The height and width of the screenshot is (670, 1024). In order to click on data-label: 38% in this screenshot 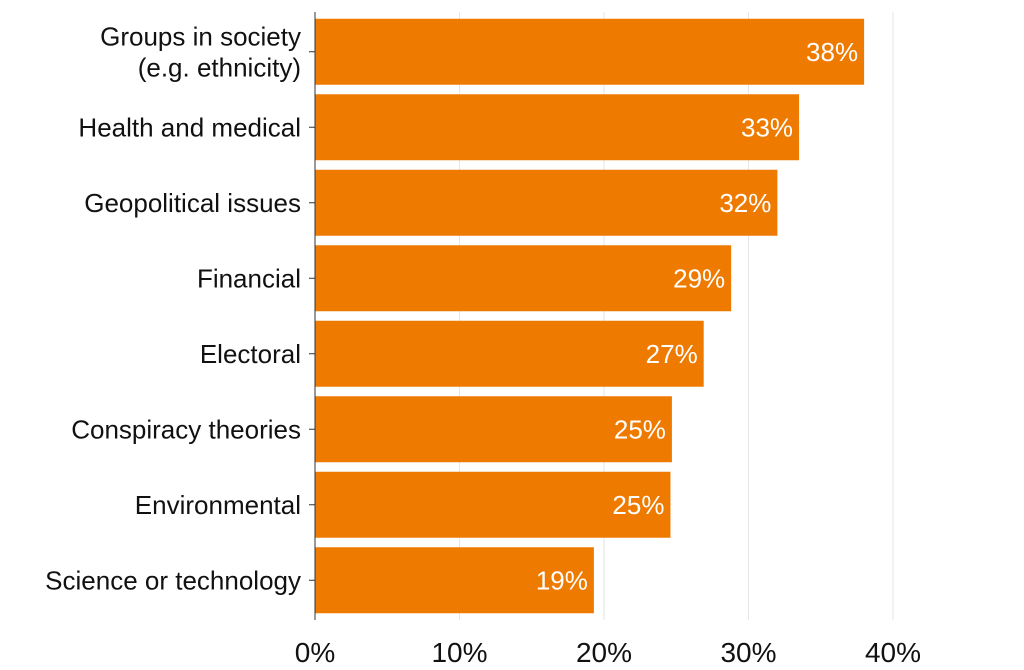, I will do `click(832, 52)`.